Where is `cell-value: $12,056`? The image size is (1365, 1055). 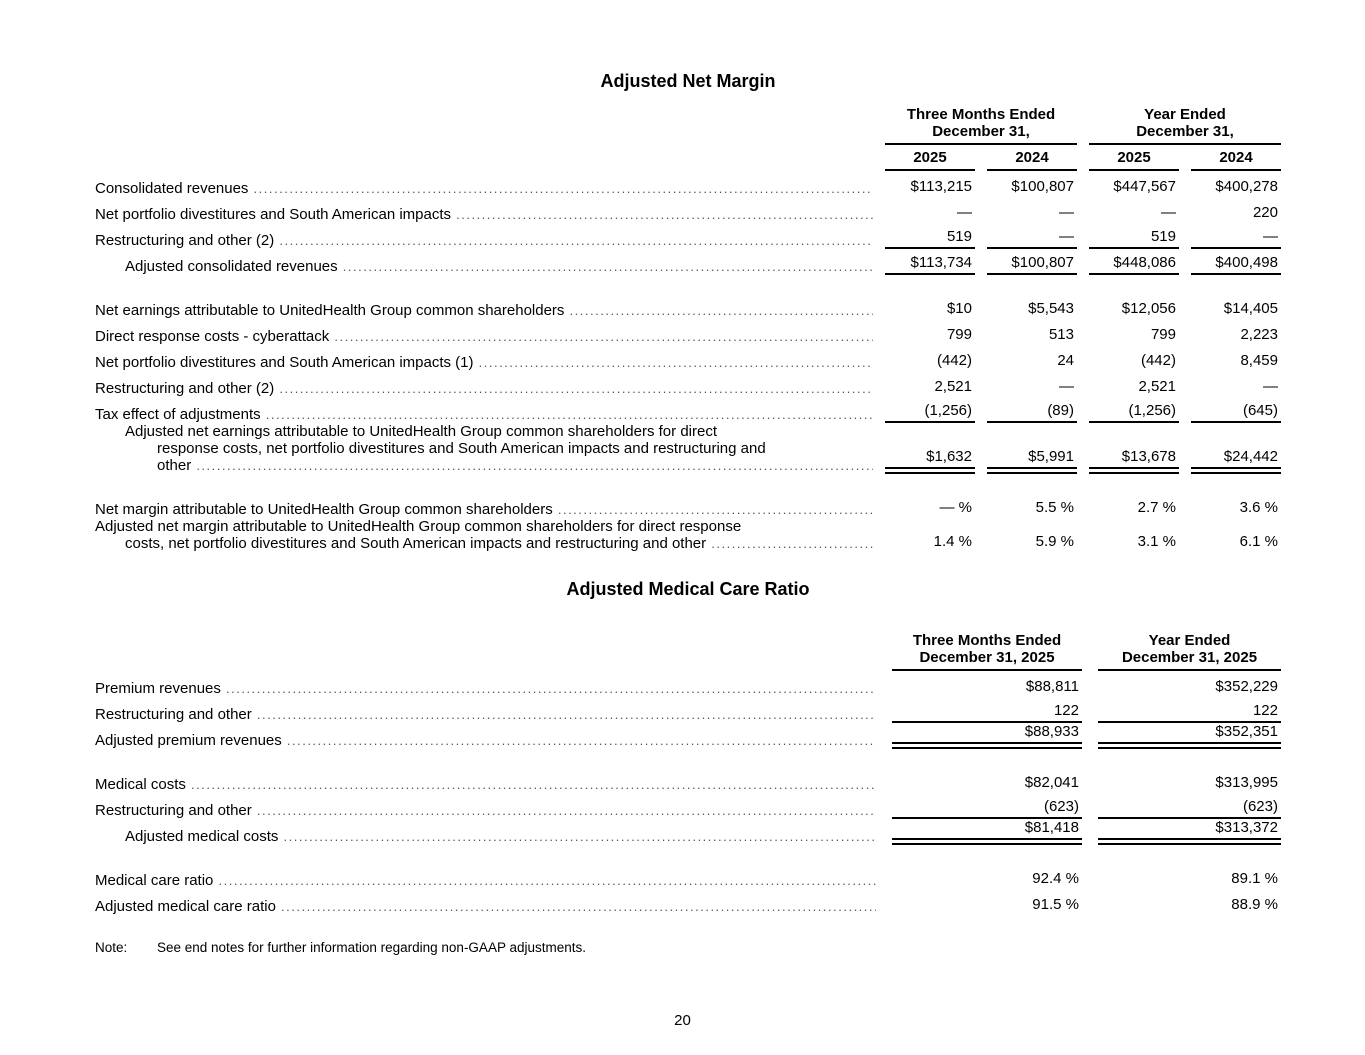
cell-value: $12,056 is located at coordinates (1148, 308).